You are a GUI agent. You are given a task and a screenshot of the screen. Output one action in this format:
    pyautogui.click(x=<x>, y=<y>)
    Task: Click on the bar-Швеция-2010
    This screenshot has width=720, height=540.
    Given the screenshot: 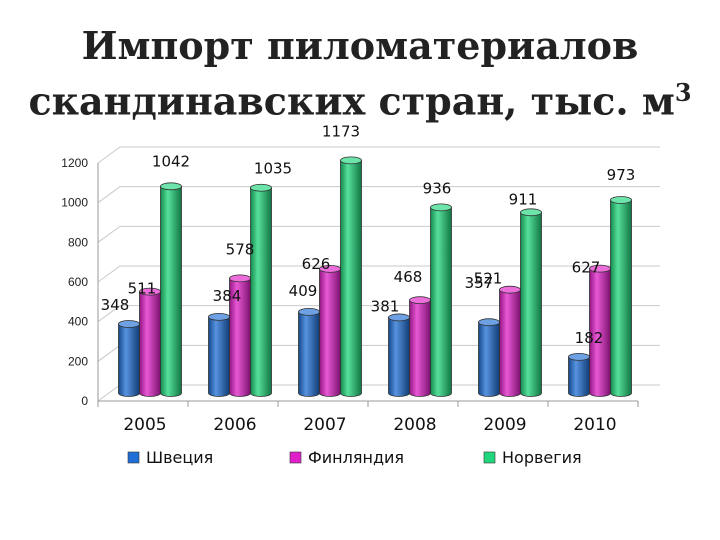 What is the action you would take?
    pyautogui.click(x=579, y=375)
    